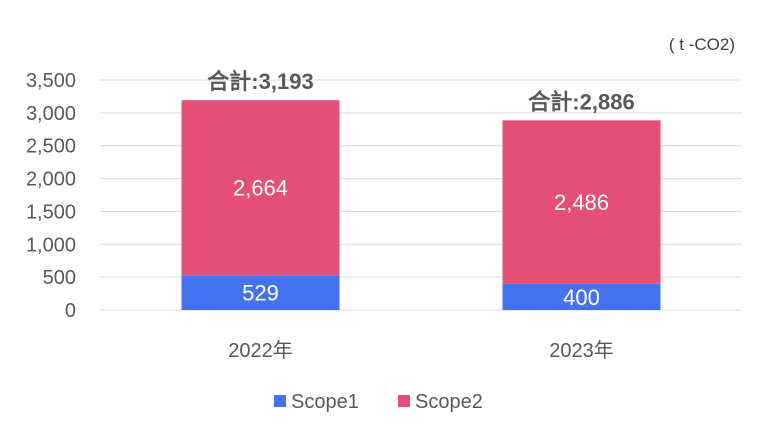  What do you see at coordinates (280, 401) in the screenshot?
I see `legend-swatch-scope1` at bounding box center [280, 401].